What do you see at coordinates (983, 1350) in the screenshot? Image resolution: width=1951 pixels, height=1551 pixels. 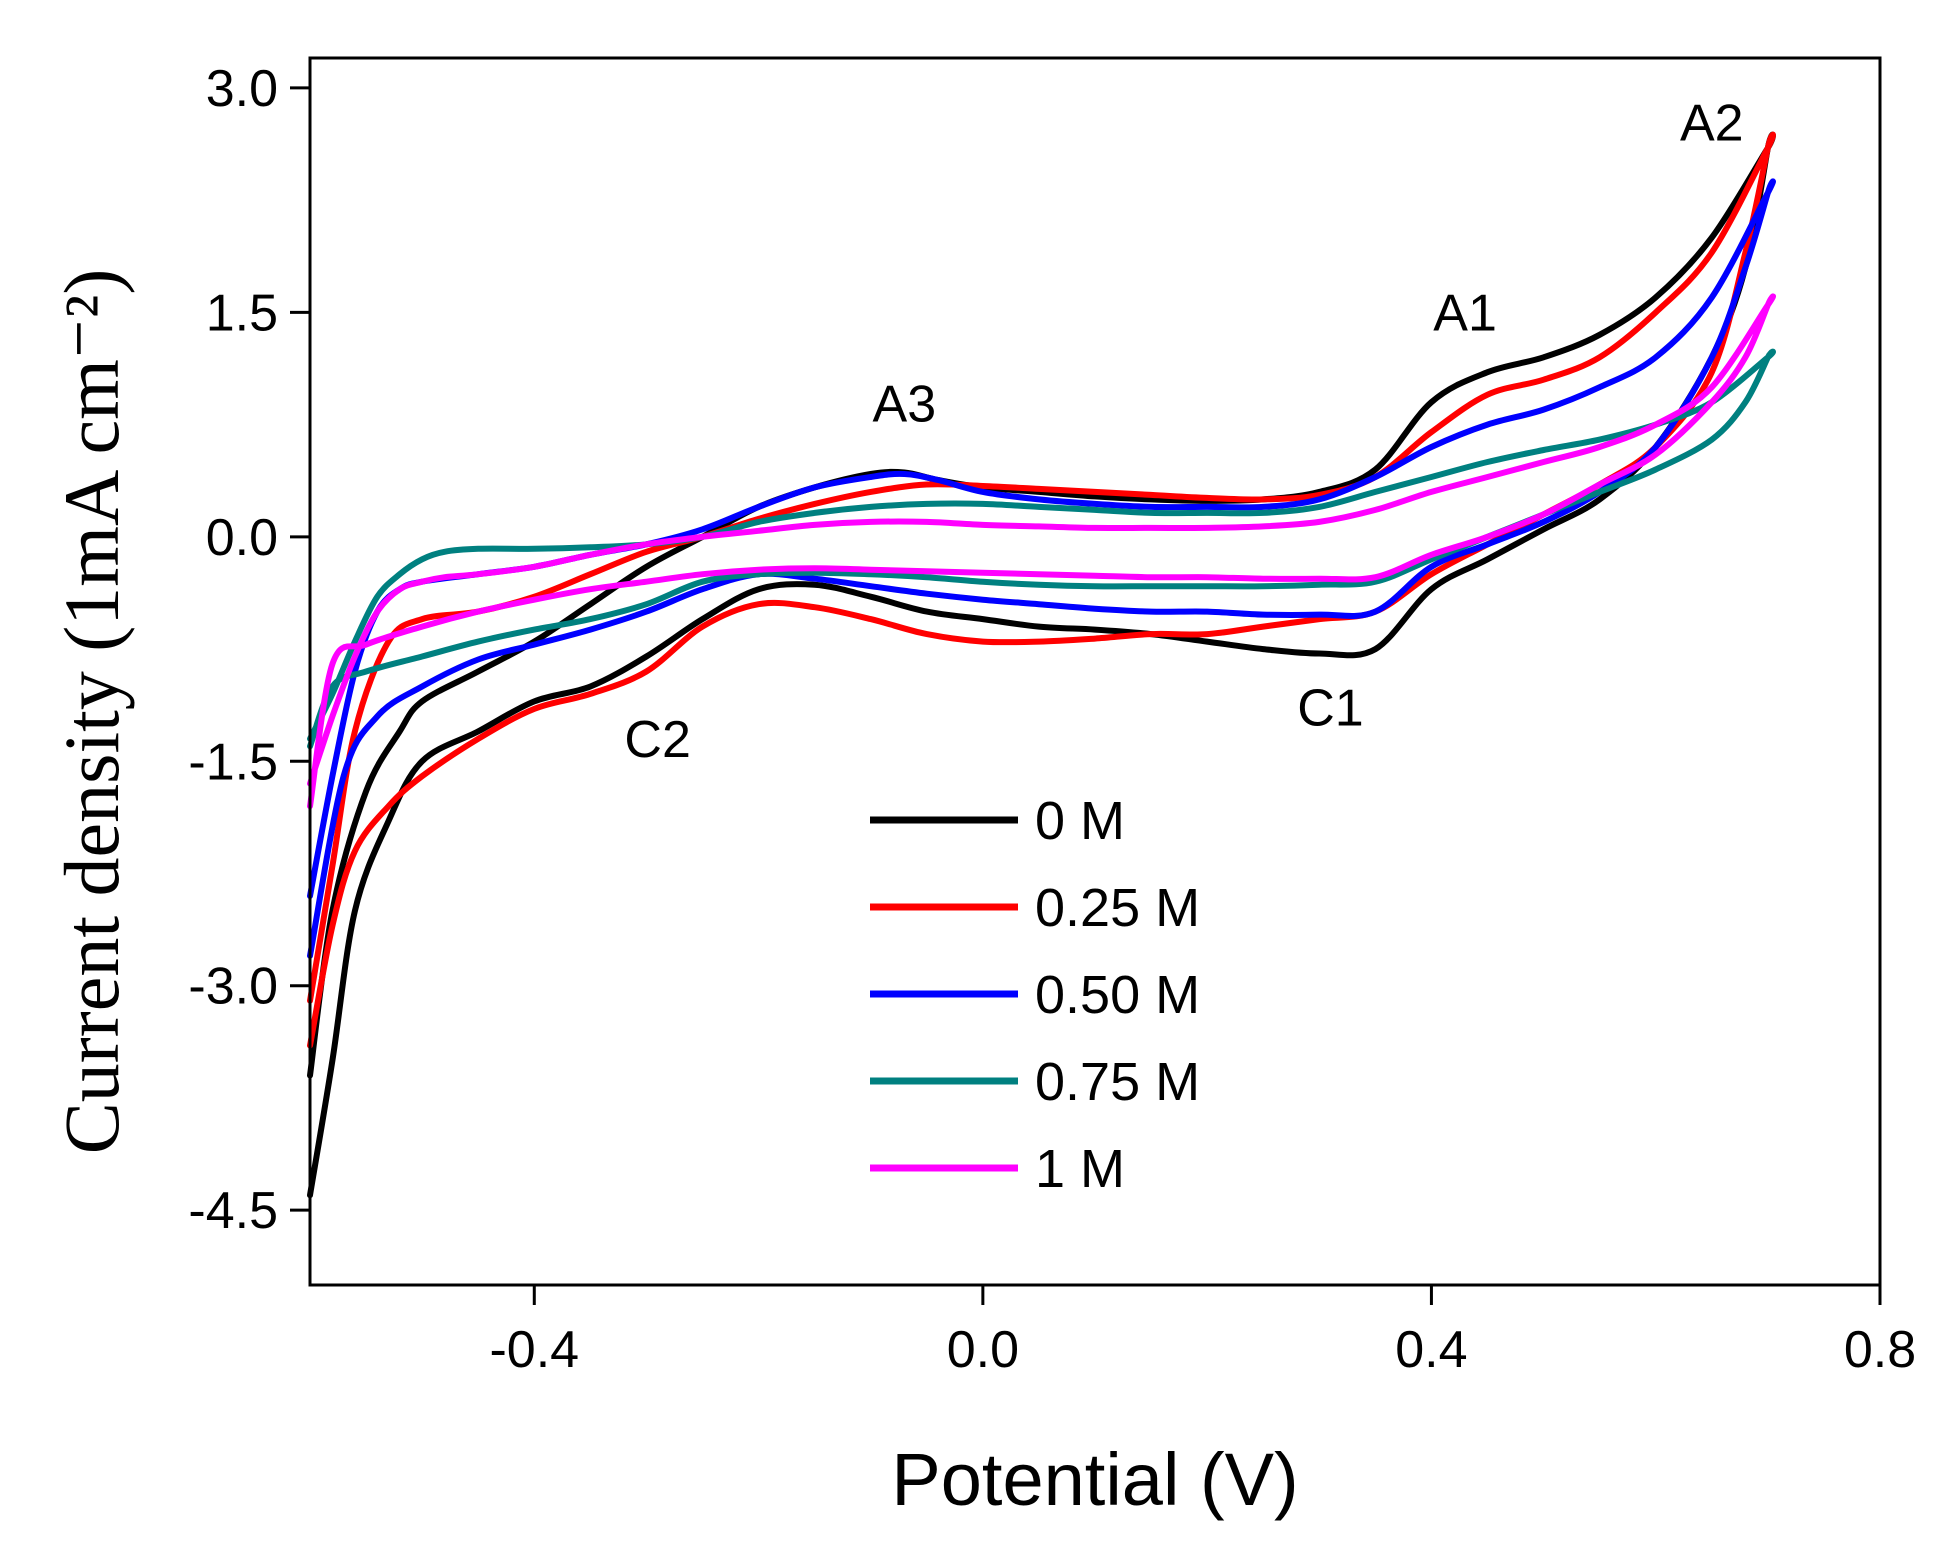 I see `x-tick-label: 0.0` at bounding box center [983, 1350].